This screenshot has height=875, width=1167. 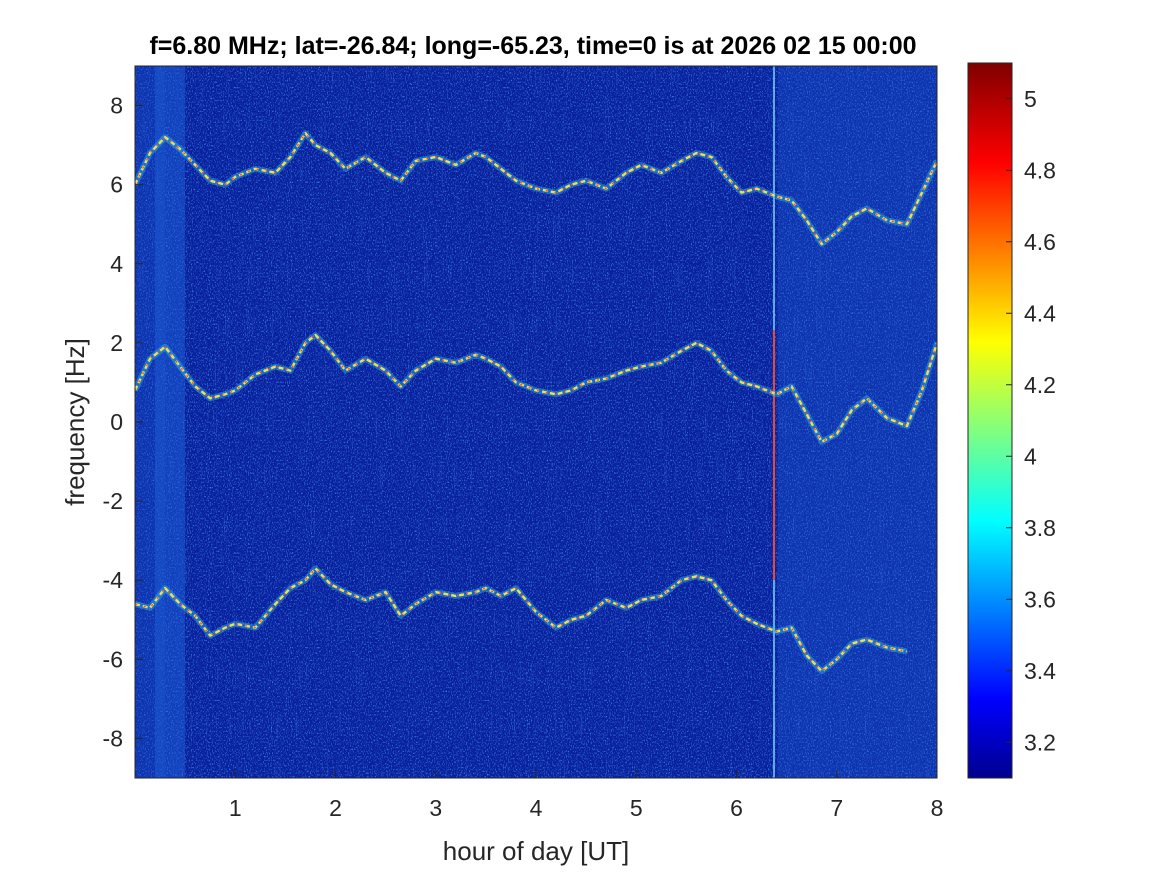 I want to click on colorbar-tick-label: 4.4, so click(x=1040, y=313).